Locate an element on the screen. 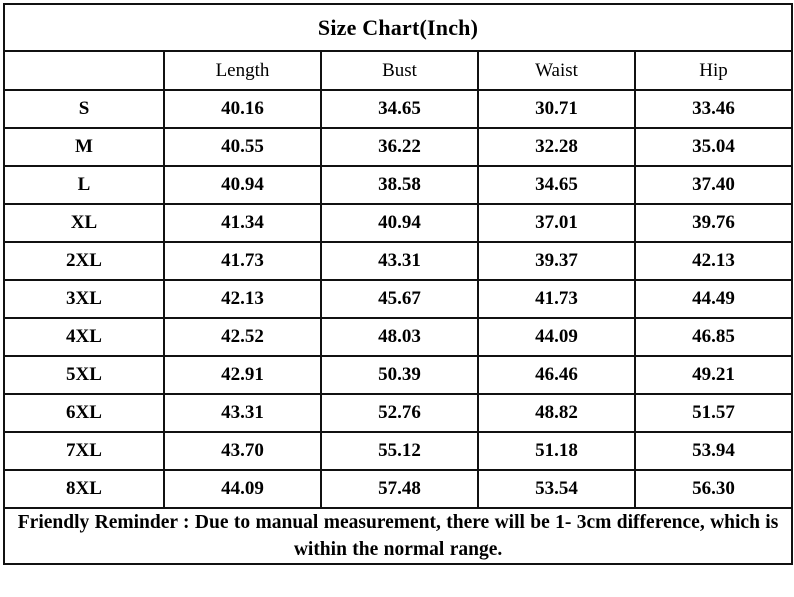 This screenshot has width=794, height=597. table-row: 2XL 41.73 43.31 39.37 42.13 is located at coordinates (398, 261).